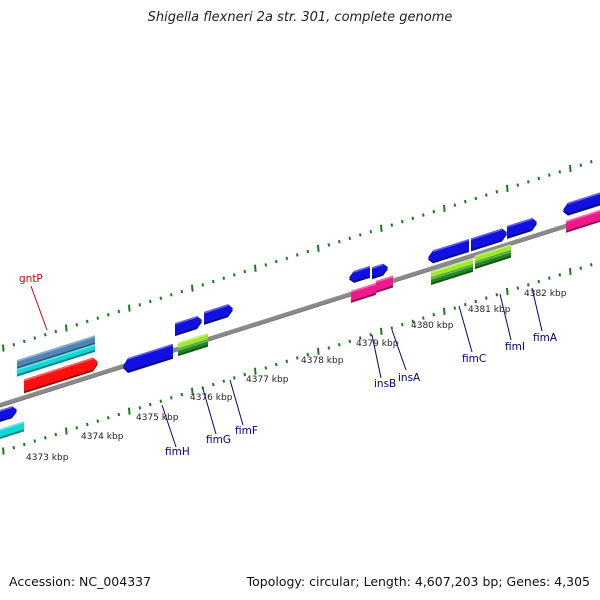 This screenshot has width=600, height=600. What do you see at coordinates (452, 275) in the screenshot?
I see `green-feature-fimC` at bounding box center [452, 275].